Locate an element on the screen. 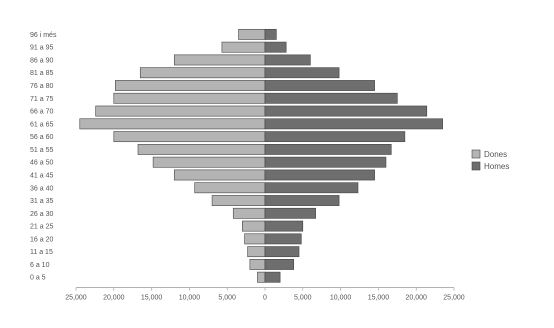  category-label-7: 36 a 40 is located at coordinates (41, 188).